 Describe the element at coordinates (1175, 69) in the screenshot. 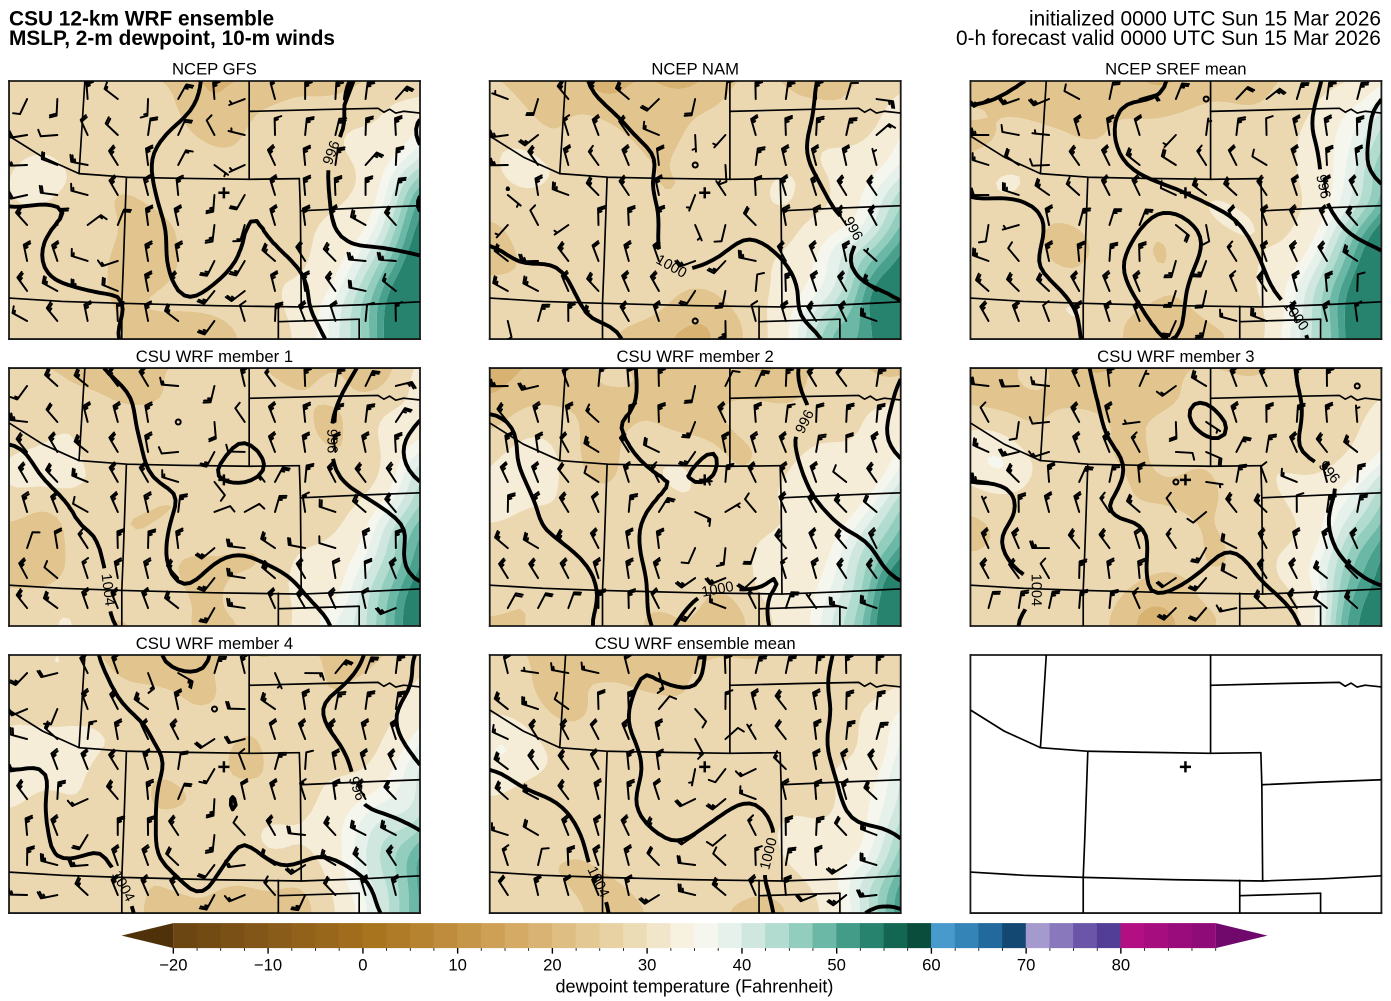

I see `svg-text: NCEP SREF mean` at that location.